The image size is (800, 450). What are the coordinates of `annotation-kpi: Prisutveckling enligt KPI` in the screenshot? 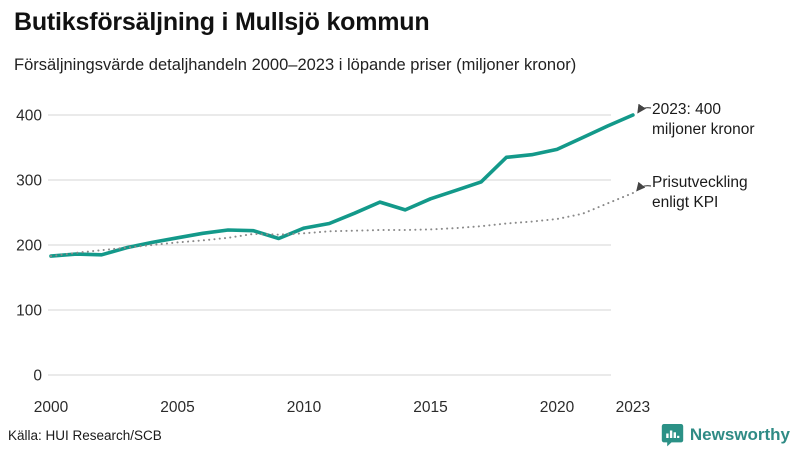 It's located at (700, 193).